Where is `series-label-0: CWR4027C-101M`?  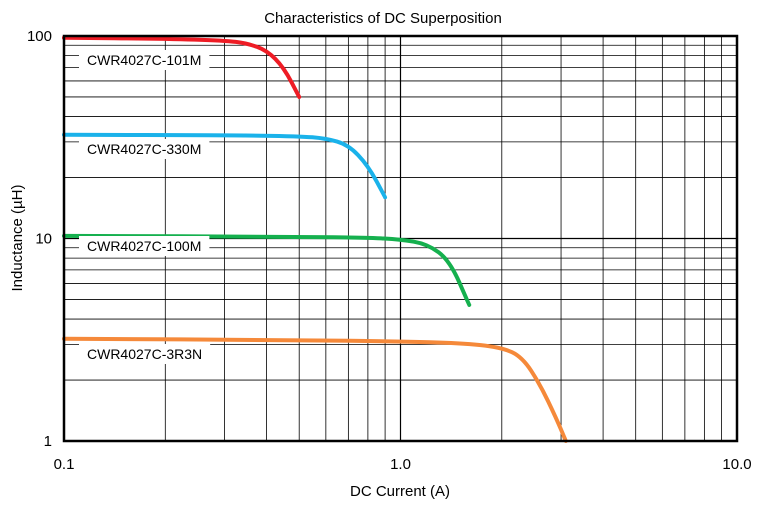 series-label-0: CWR4027C-101M is located at coordinates (144, 60).